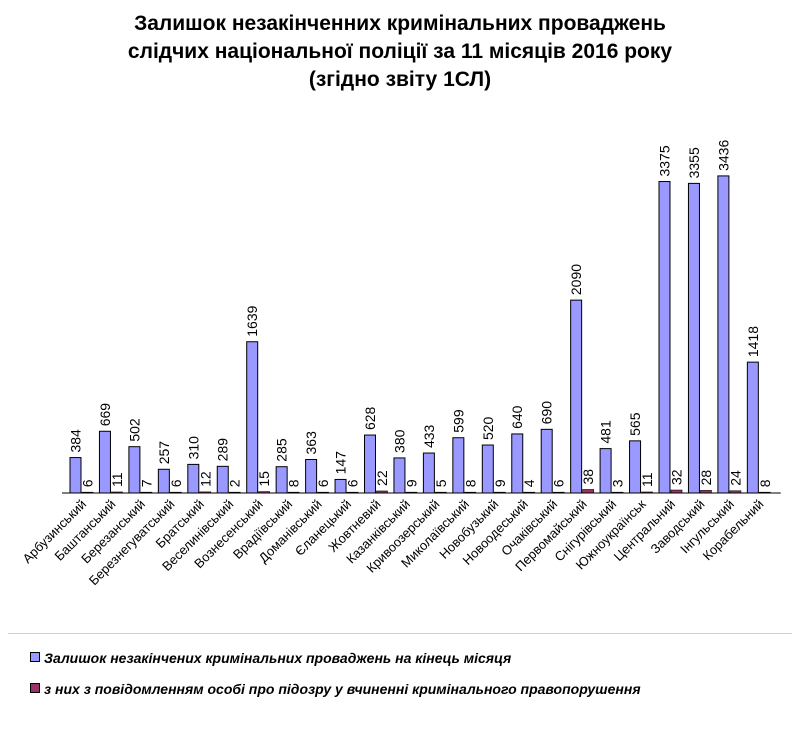  What do you see at coordinates (635, 424) in the screenshot?
I see `data-label-remaining: 565` at bounding box center [635, 424].